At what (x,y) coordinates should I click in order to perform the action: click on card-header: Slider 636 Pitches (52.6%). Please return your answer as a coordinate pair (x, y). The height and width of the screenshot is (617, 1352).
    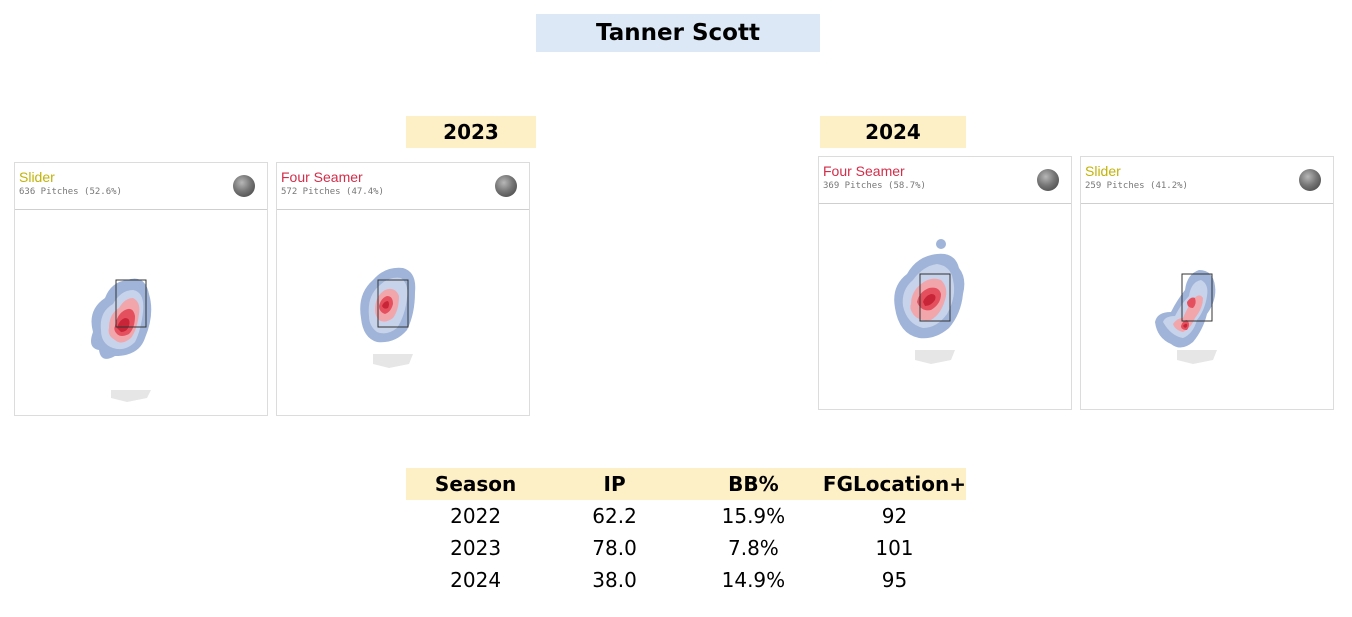
    Looking at the image, I should click on (141, 186).